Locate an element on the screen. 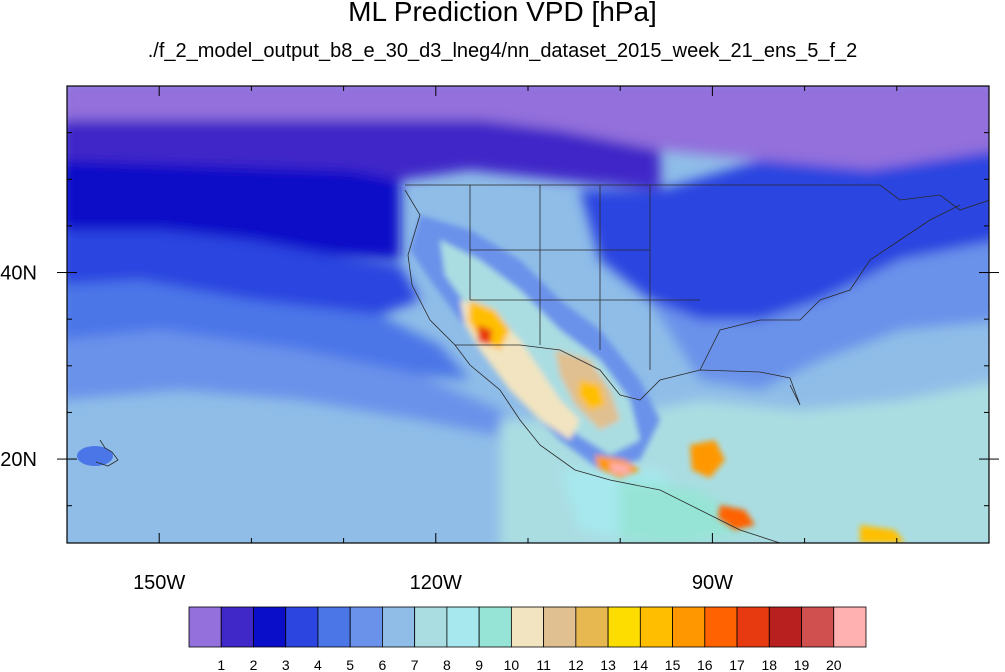 This screenshot has width=1005, height=672. colorbar-label: 10 is located at coordinates (512, 664).